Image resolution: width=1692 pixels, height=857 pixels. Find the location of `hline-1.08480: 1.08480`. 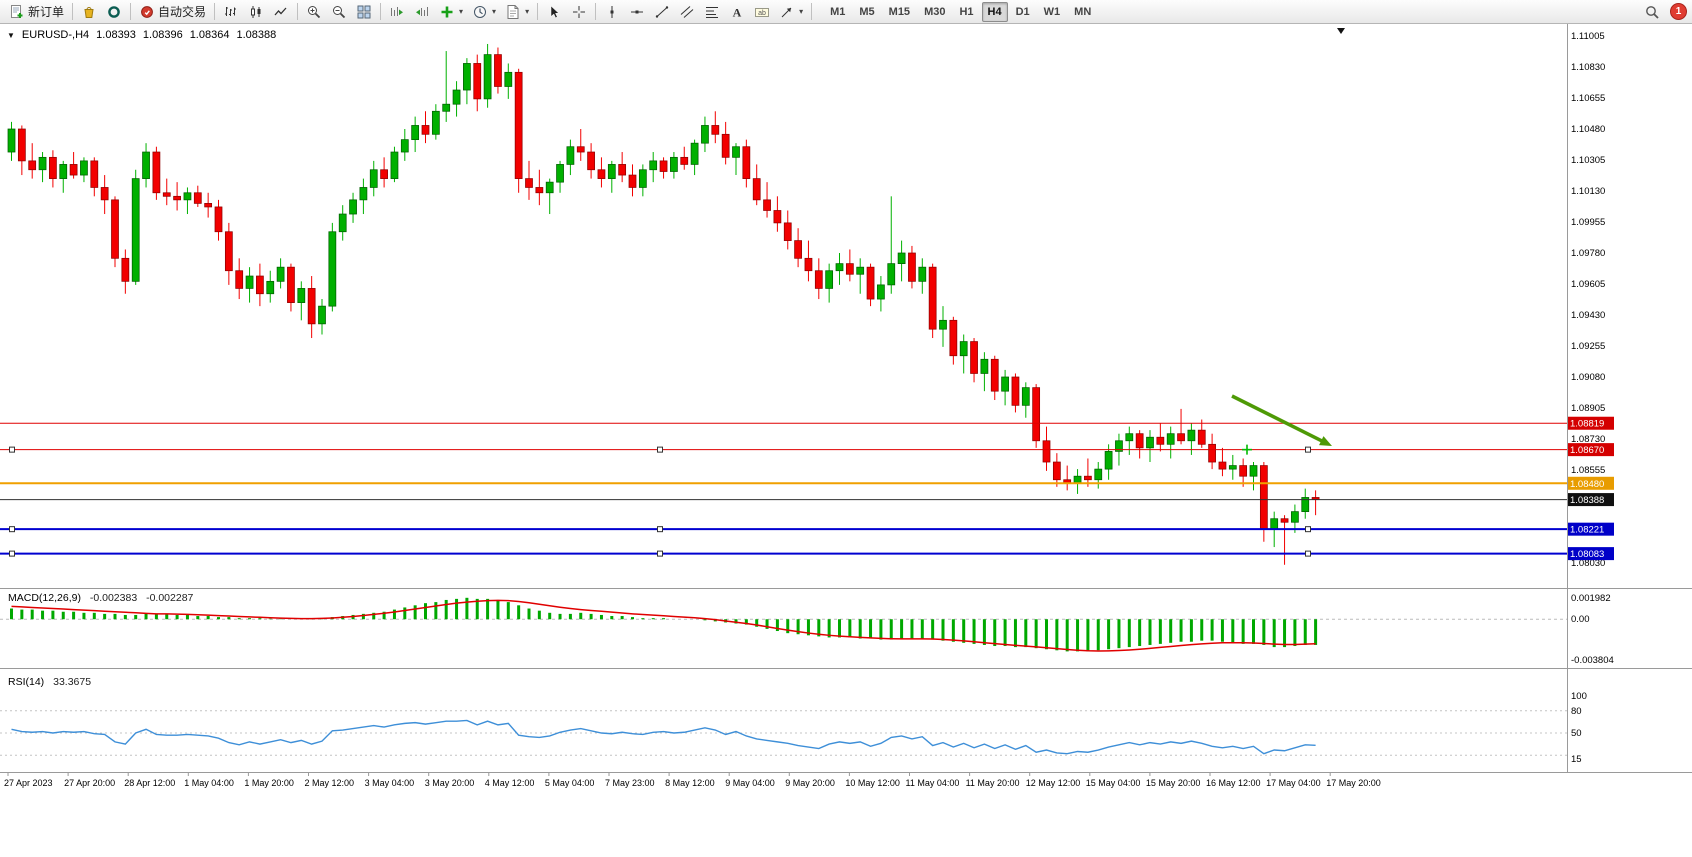

hline-1.08480: 1.08480 is located at coordinates (807, 483).